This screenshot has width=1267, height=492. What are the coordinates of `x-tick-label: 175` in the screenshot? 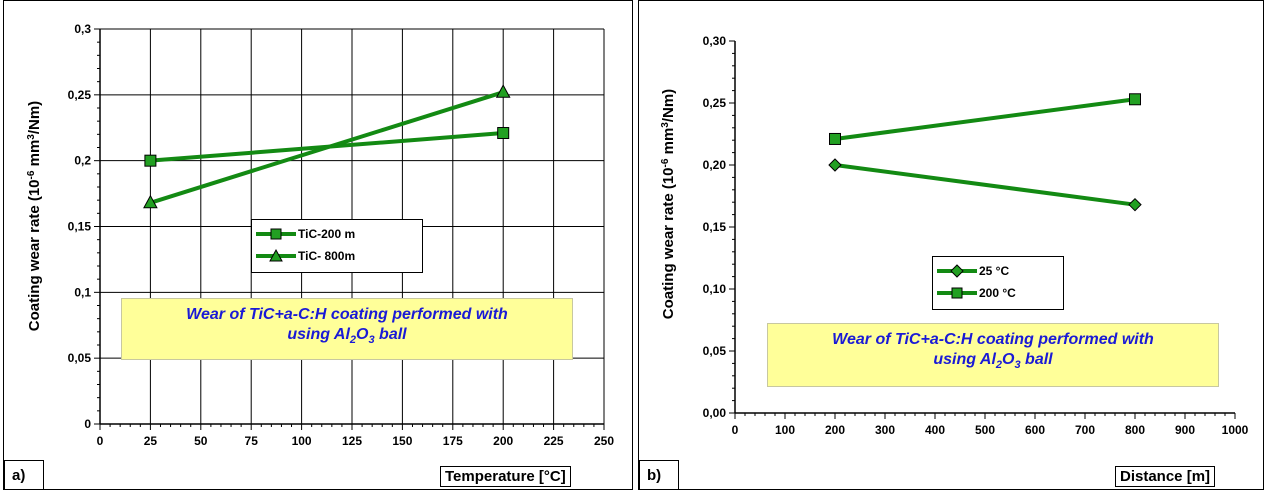 It's located at (453, 441).